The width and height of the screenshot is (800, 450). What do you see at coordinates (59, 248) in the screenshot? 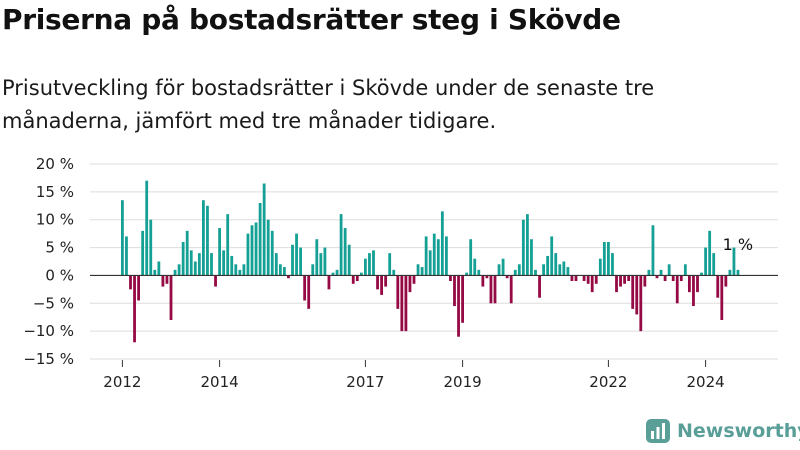
I see `y-tick-label: 5 %` at bounding box center [59, 248].